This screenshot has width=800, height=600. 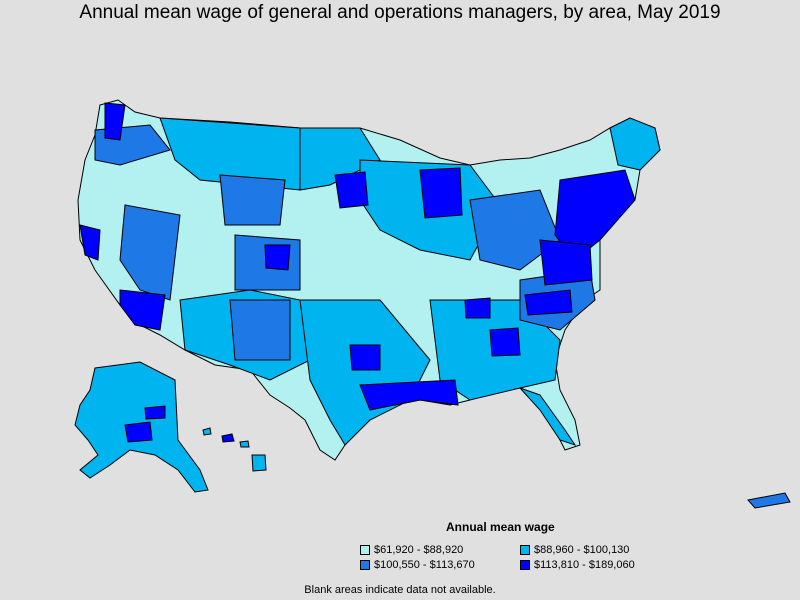 I want to click on legend-item: $113,810 - $189,060, so click(x=590, y=565).